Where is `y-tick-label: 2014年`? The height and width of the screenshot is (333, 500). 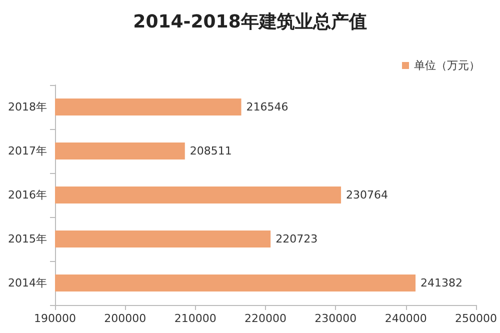 y-tick-label: 2014年 is located at coordinates (27, 283).